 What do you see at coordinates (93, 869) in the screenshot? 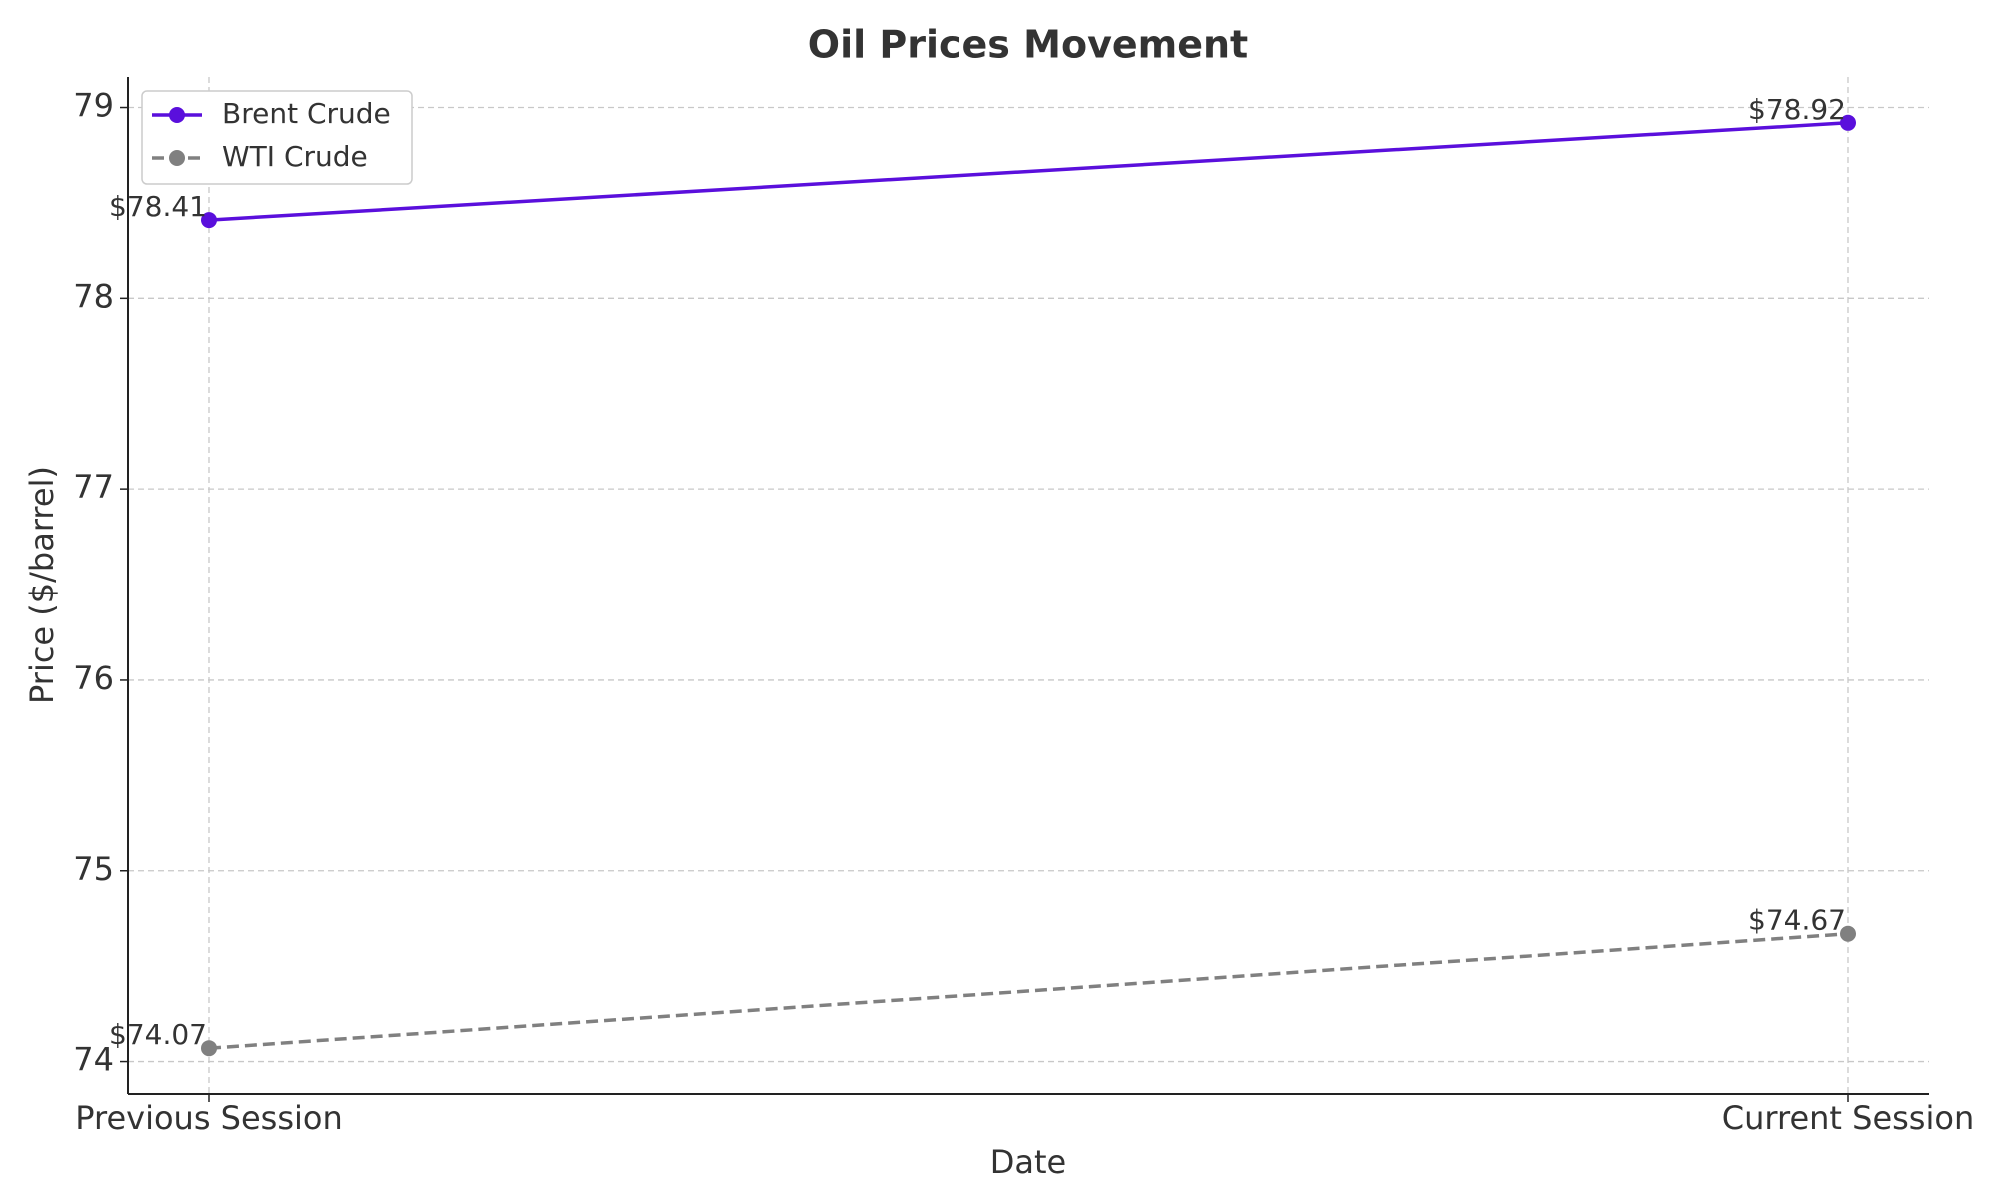
I see `y-tick-label: 75` at bounding box center [93, 869].